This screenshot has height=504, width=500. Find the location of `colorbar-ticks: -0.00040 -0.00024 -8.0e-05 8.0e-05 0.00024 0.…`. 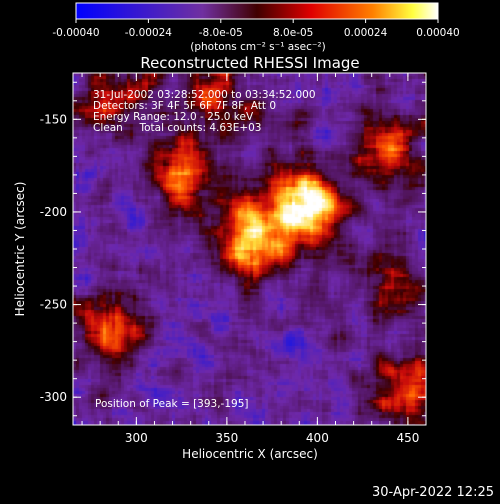

colorbar-ticks: -0.00040 -0.00024 -8.0e-05 8.0e-05 0.00024 0.… is located at coordinates (256, 29).